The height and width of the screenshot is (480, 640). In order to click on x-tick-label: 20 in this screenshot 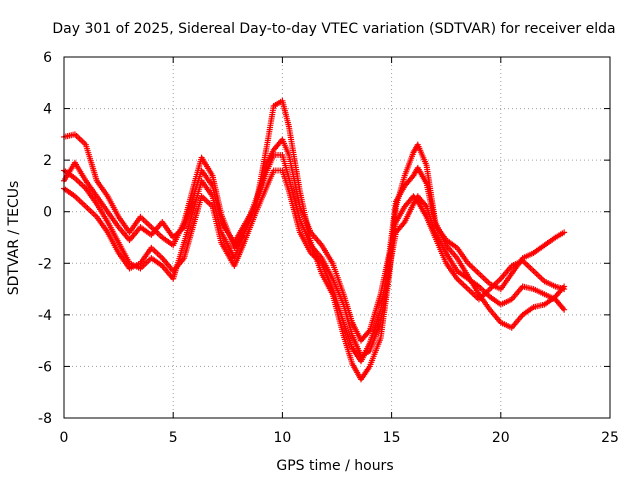, I will do `click(501, 438)`.